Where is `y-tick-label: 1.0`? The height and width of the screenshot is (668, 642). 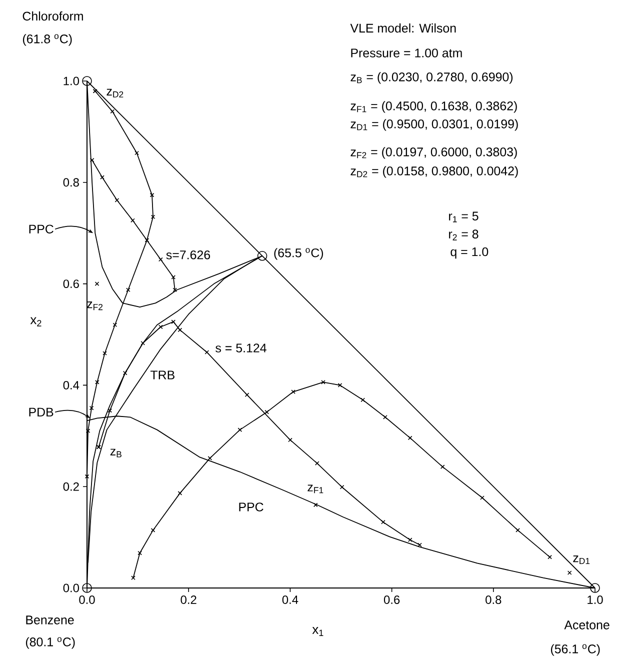 y-tick-label: 1.0 is located at coordinates (72, 81).